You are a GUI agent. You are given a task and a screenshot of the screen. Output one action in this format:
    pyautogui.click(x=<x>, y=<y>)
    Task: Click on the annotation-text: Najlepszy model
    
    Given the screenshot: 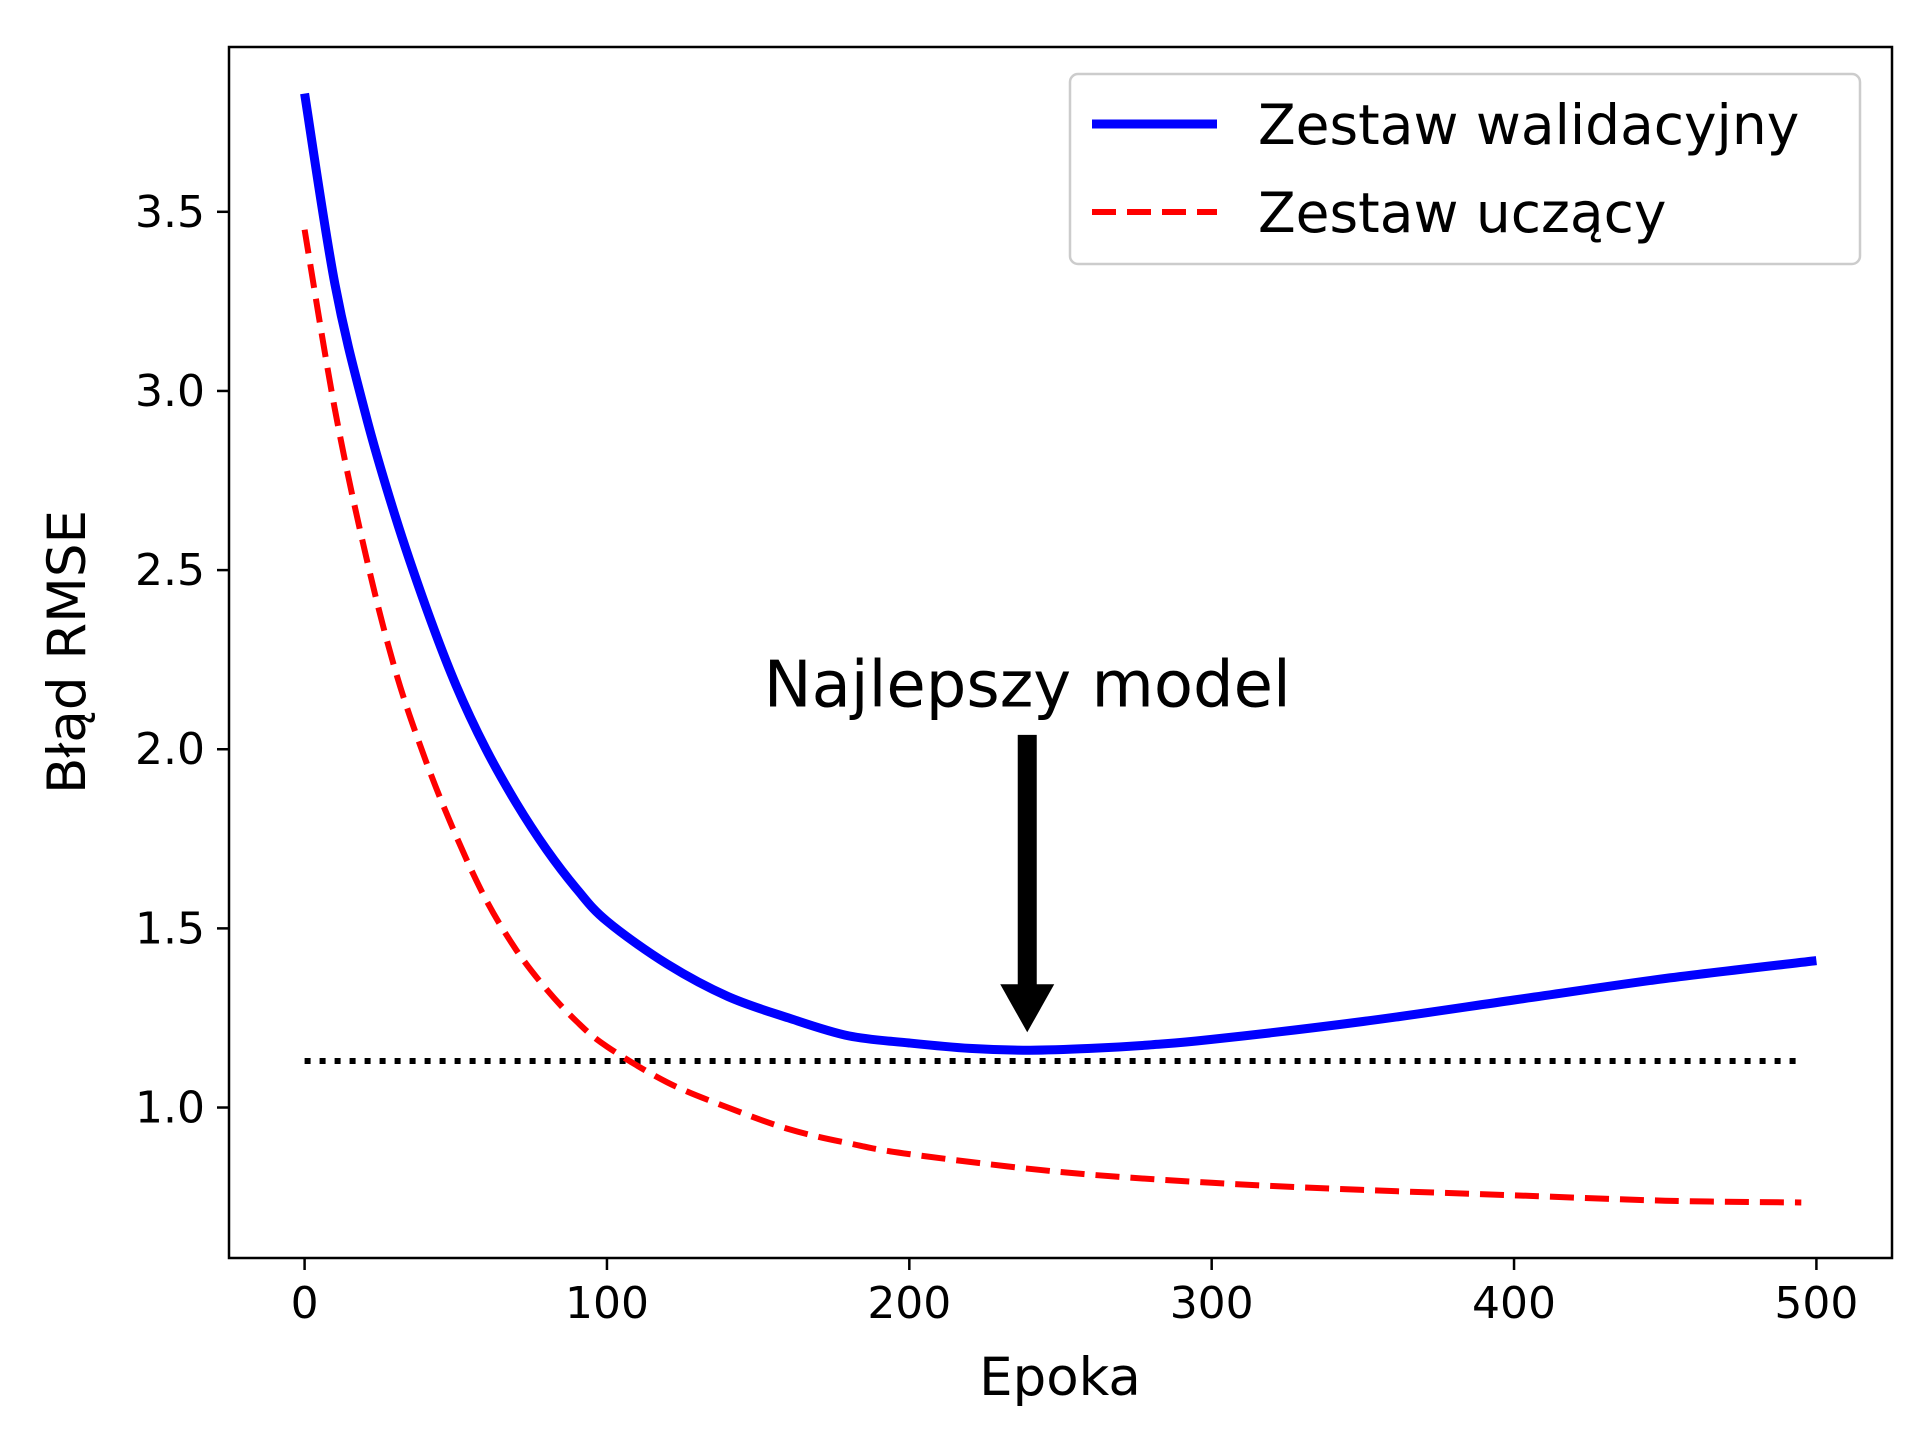 What is the action you would take?
    pyautogui.click(x=1027, y=686)
    